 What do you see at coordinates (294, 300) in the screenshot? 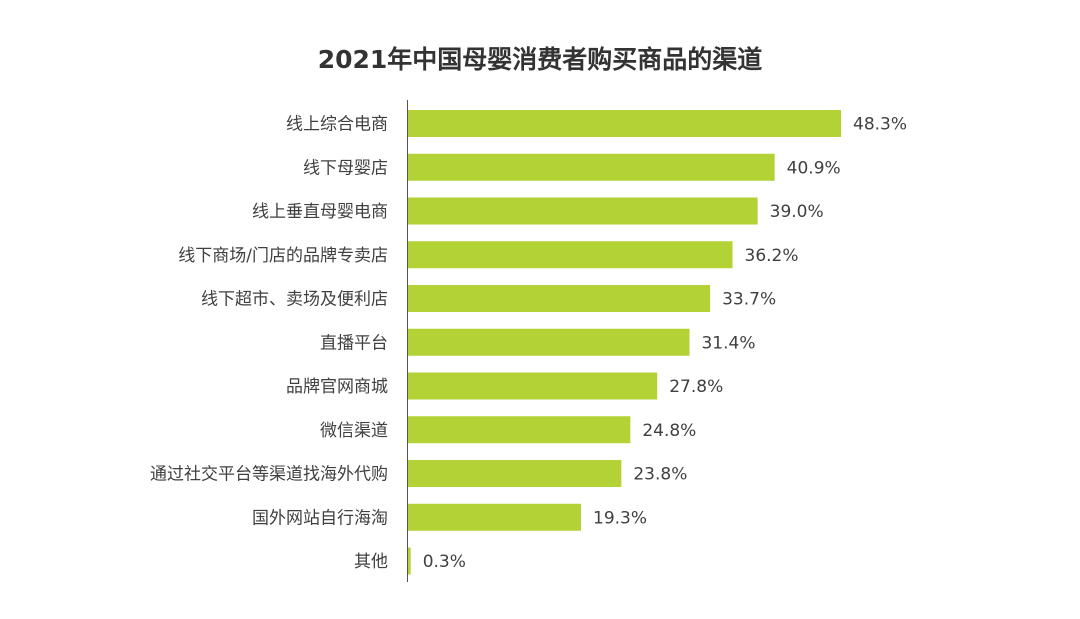
I see `category-label: 线下超市、卖场及便利店` at bounding box center [294, 300].